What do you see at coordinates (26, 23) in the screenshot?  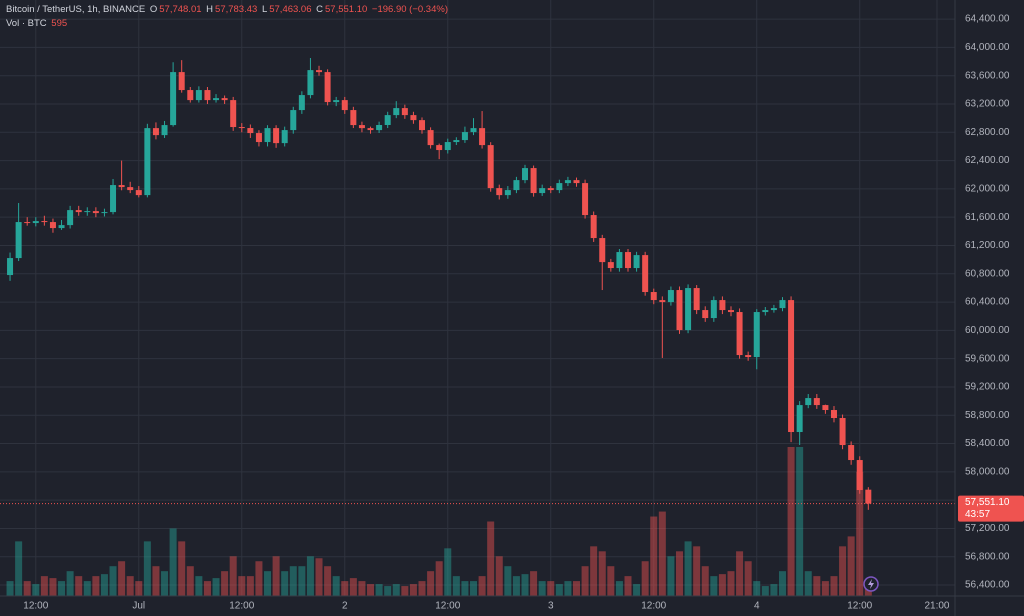 I see `volume-title: Vol · BTC` at bounding box center [26, 23].